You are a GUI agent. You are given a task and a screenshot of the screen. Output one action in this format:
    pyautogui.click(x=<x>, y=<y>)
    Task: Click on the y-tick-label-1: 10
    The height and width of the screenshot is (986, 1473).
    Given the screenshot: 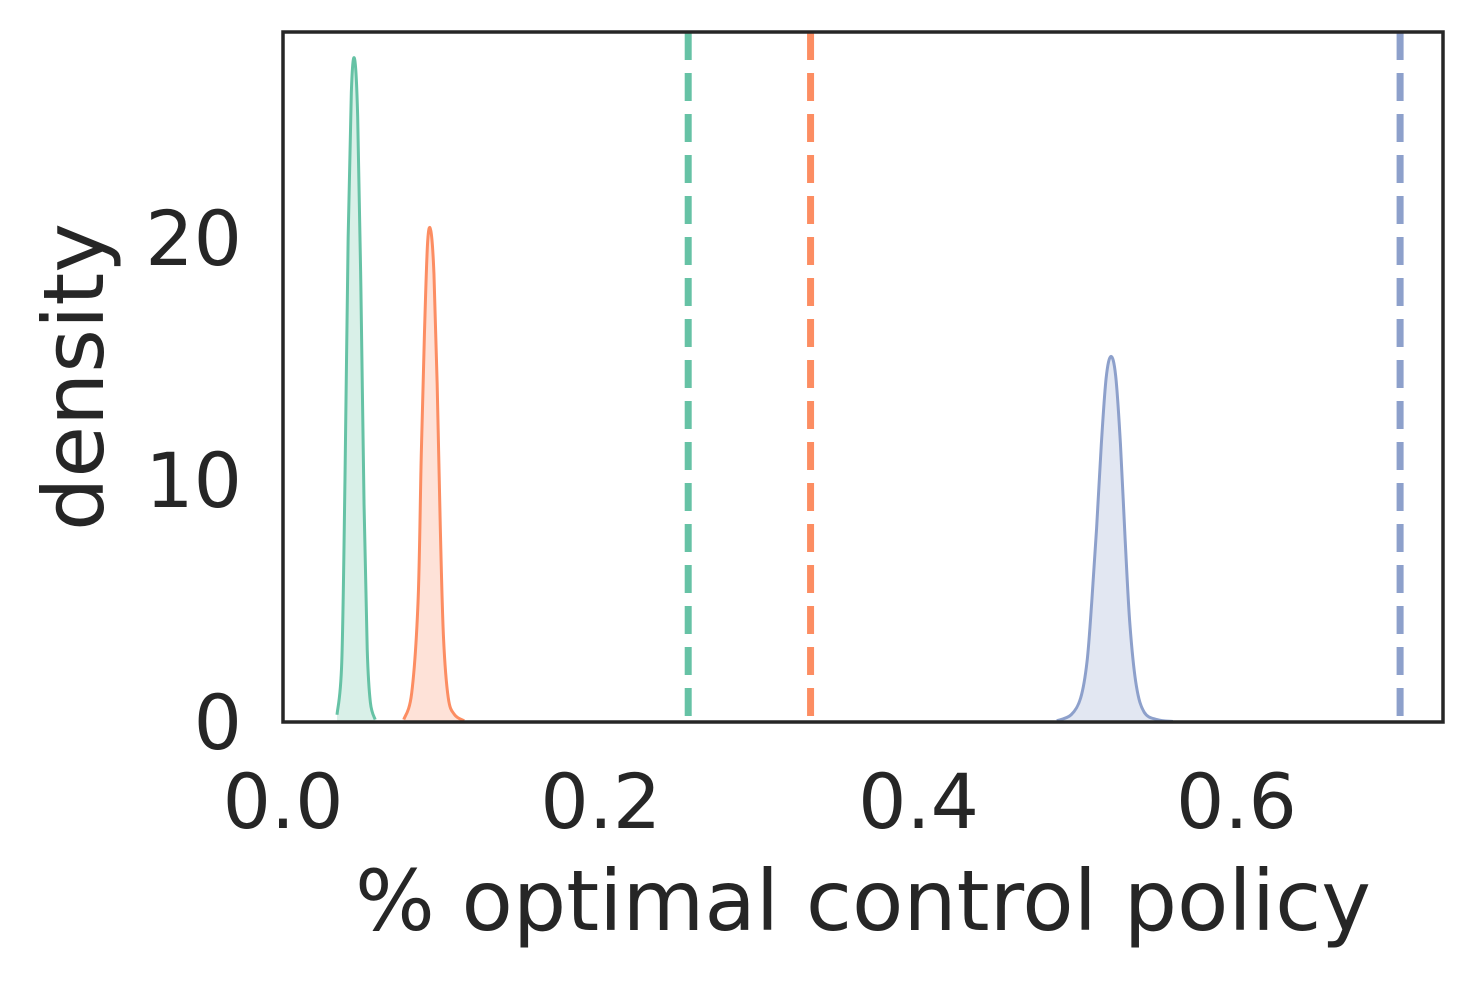 What is the action you would take?
    pyautogui.click(x=193, y=480)
    